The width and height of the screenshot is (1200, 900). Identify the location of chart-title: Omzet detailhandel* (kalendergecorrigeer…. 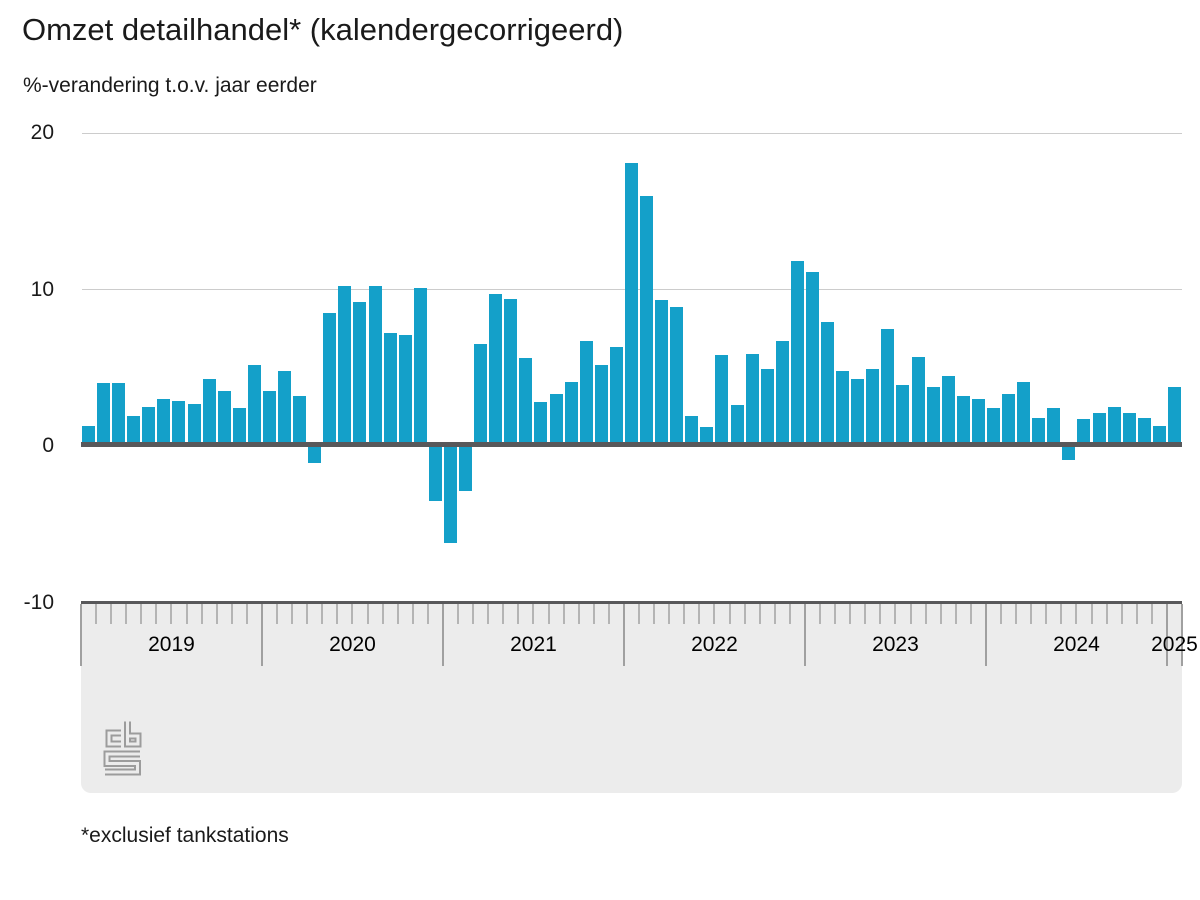
(323, 29).